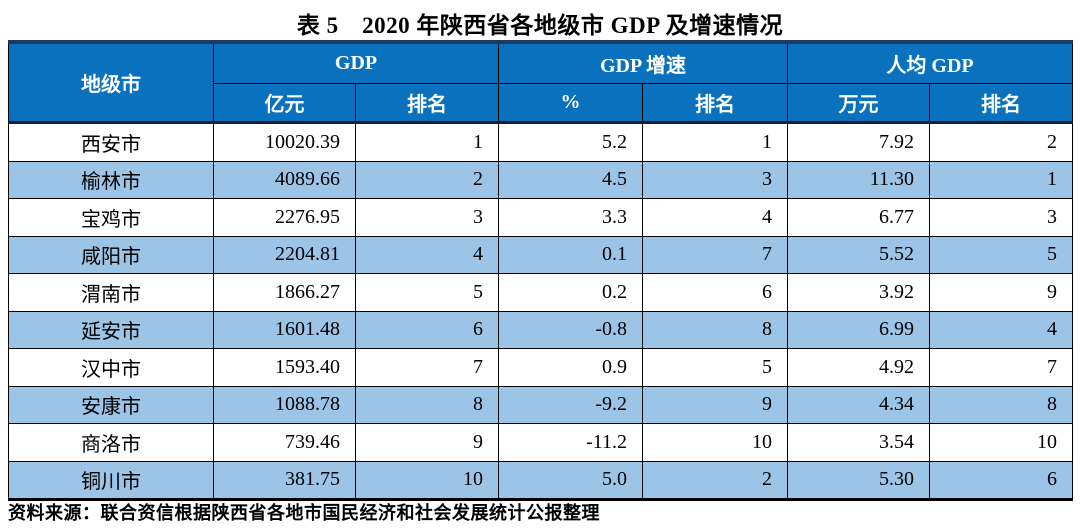  Describe the element at coordinates (111, 367) in the screenshot. I see `cell-city: 汉中市` at that location.